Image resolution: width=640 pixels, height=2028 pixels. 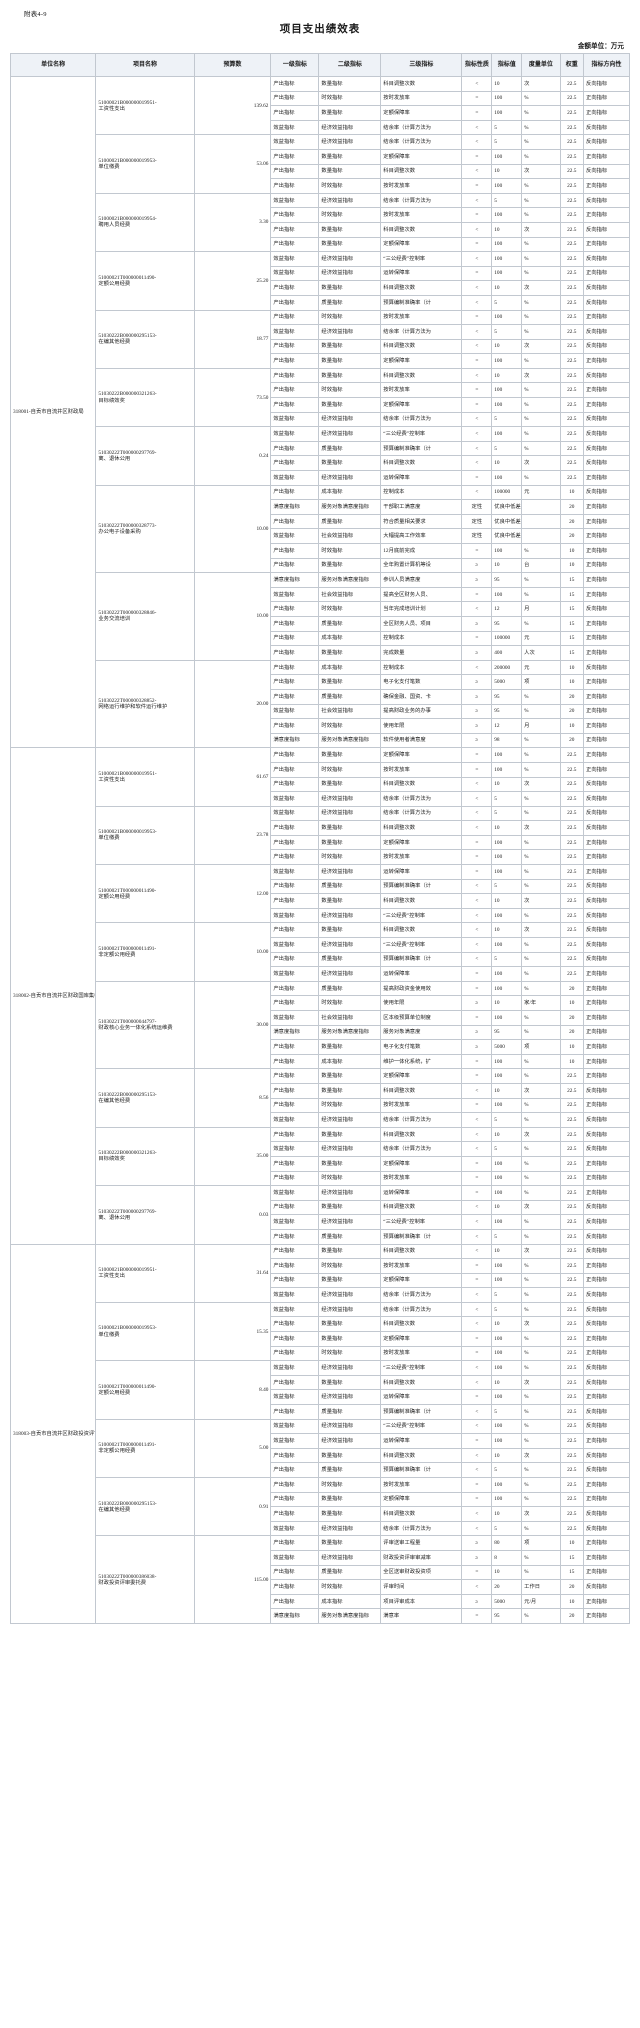 What do you see at coordinates (111, 1159) in the screenshot?
I see `project-title: 目标绩效奖` at bounding box center [111, 1159].